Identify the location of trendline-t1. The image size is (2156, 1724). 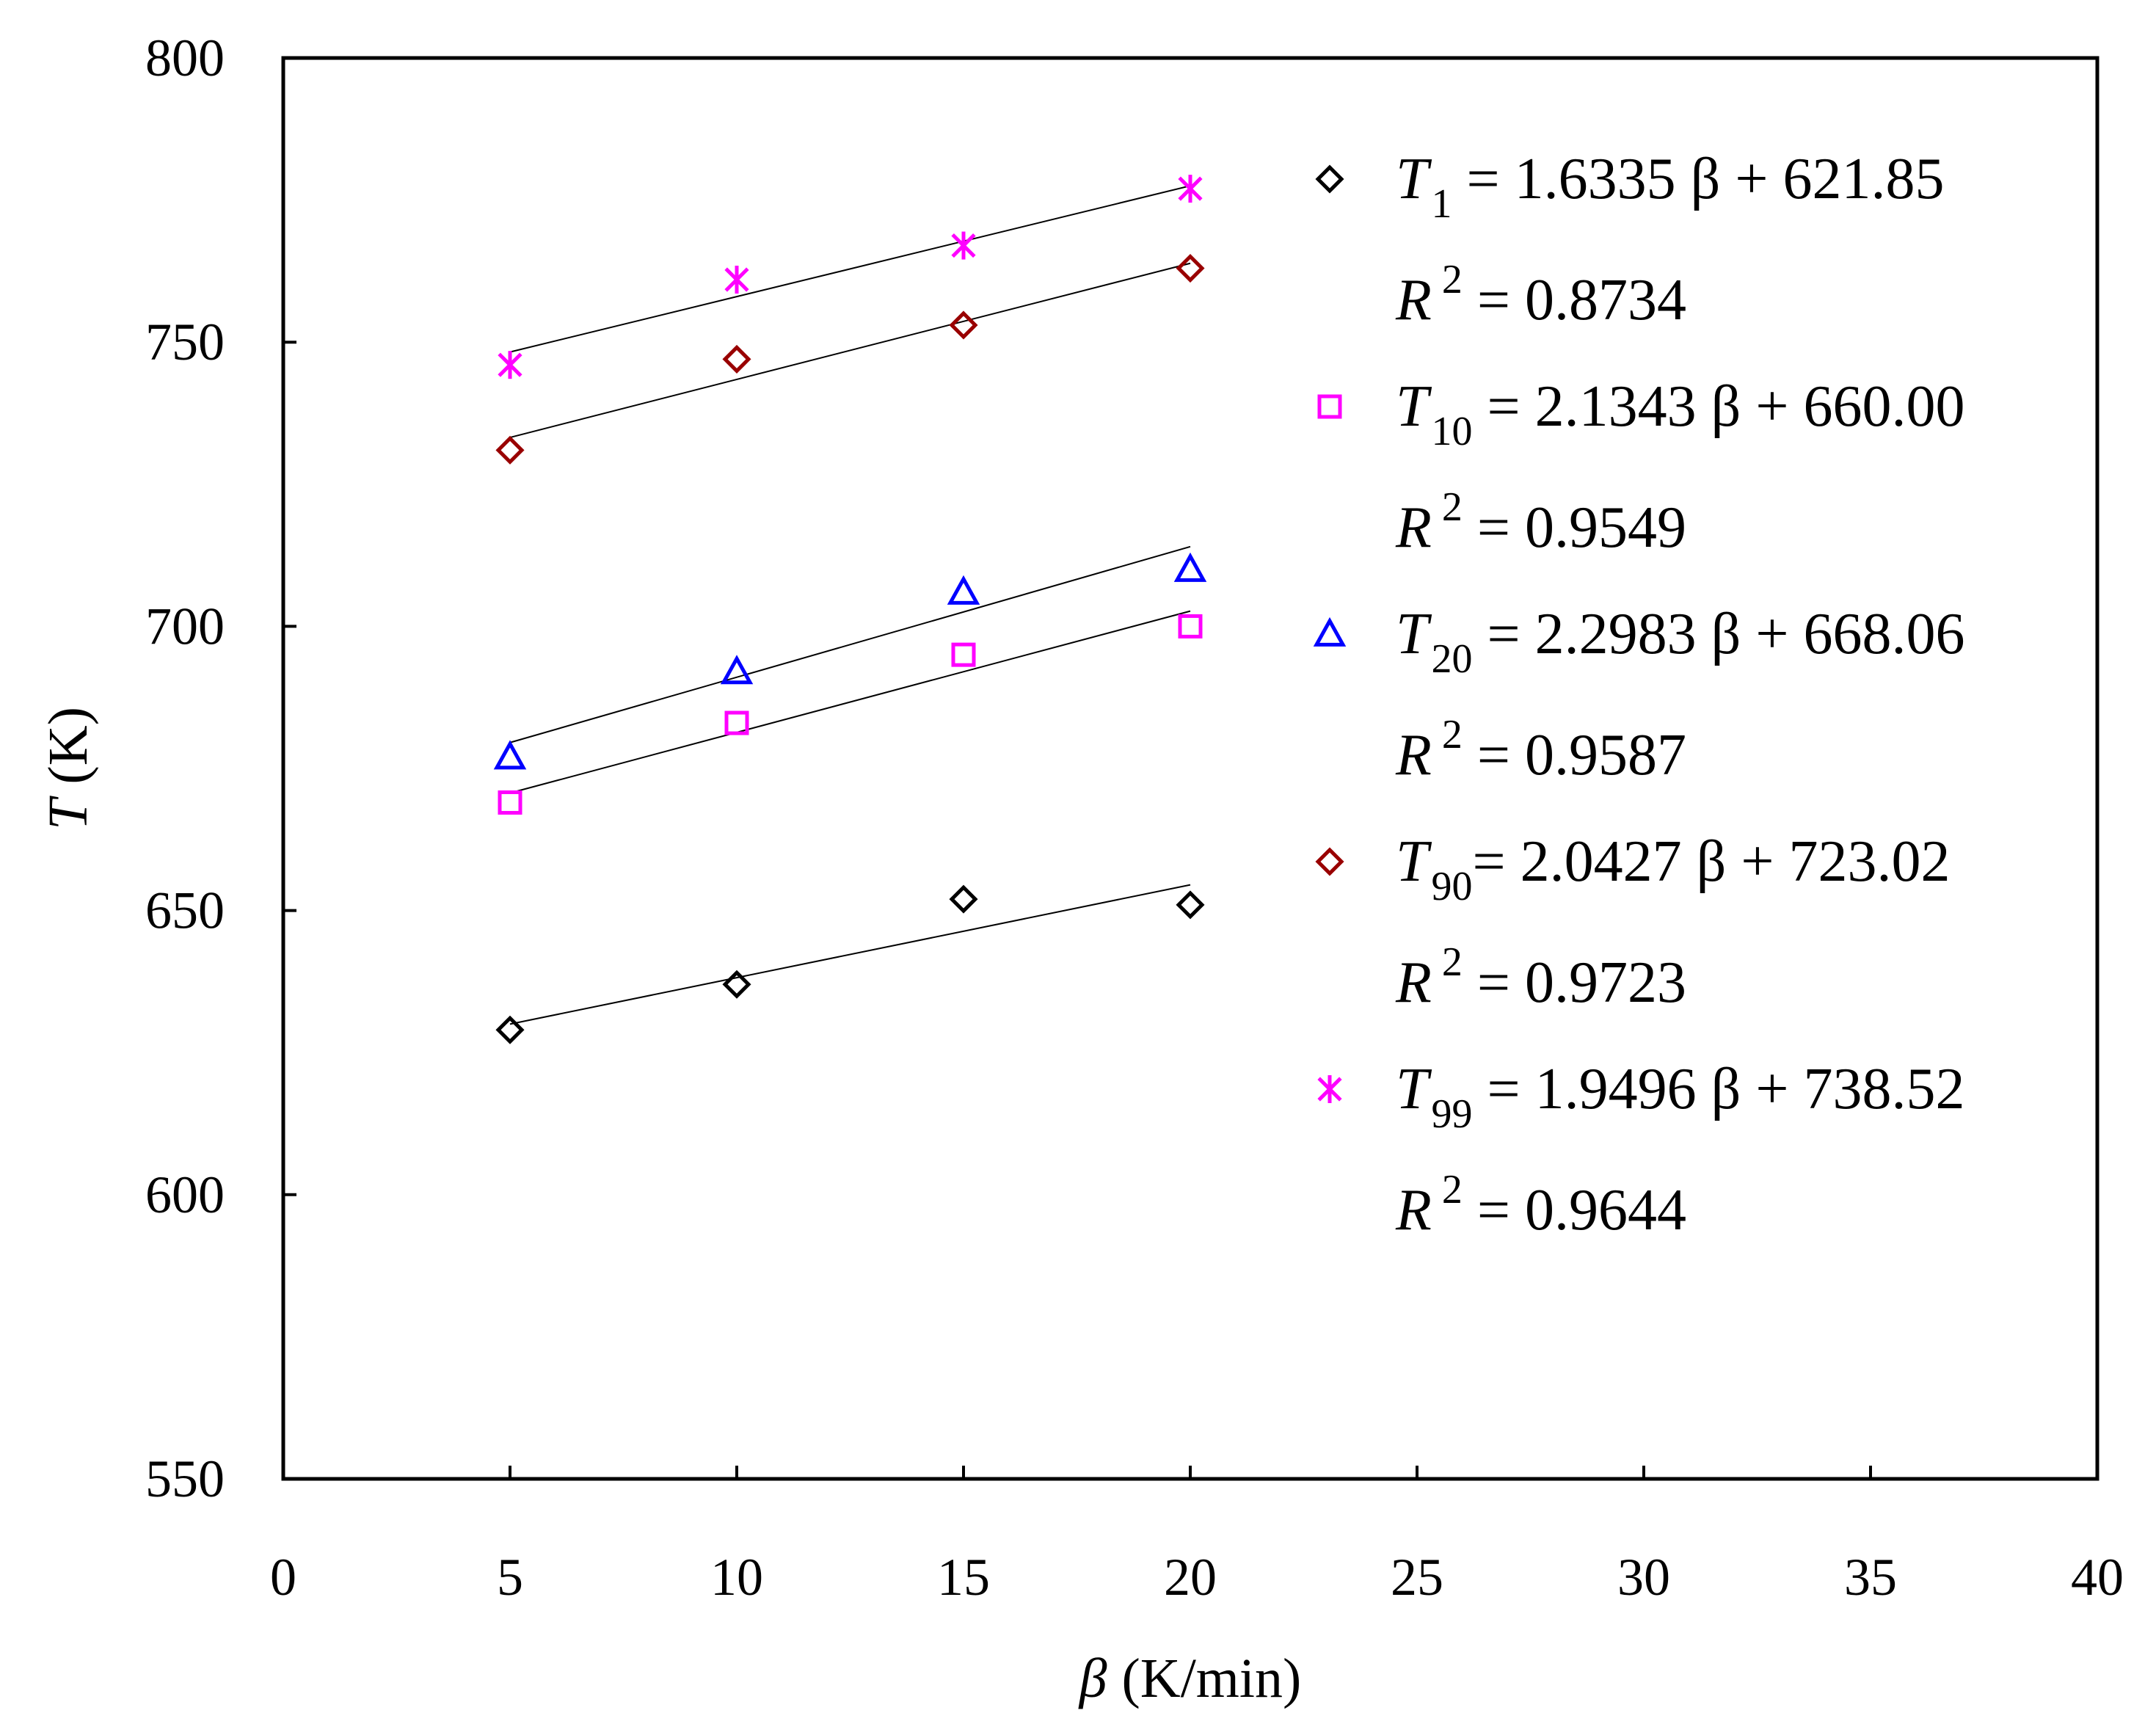
(850, 955).